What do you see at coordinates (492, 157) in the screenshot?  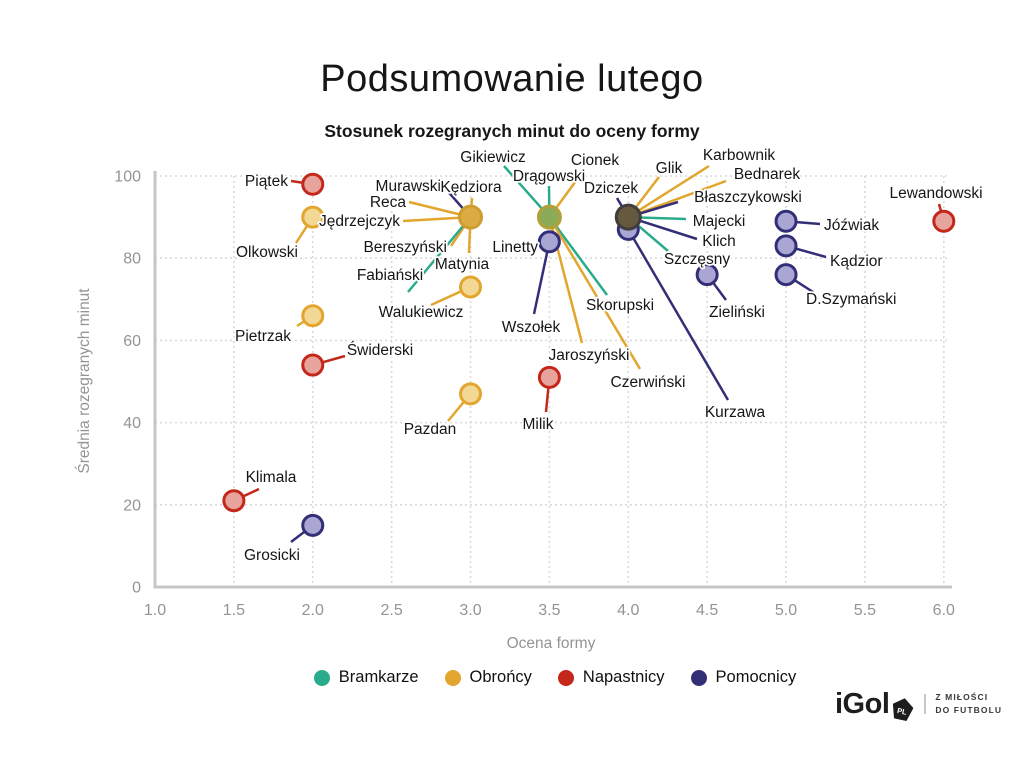 I see `player-label: Gikiewicz` at bounding box center [492, 157].